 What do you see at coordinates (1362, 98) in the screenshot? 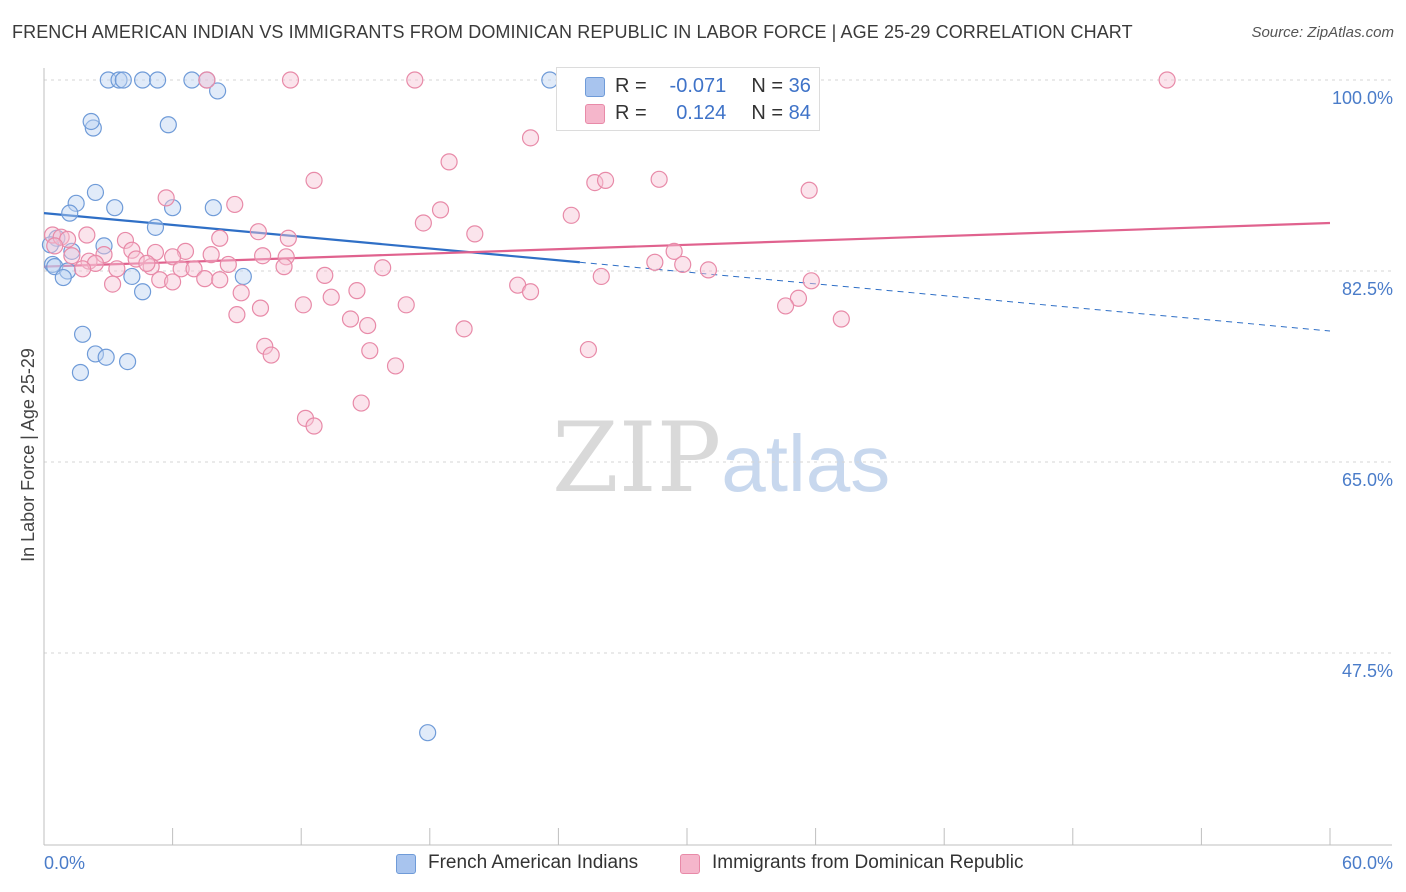
I see `y-tick-label: 100.0%` at bounding box center [1362, 98].